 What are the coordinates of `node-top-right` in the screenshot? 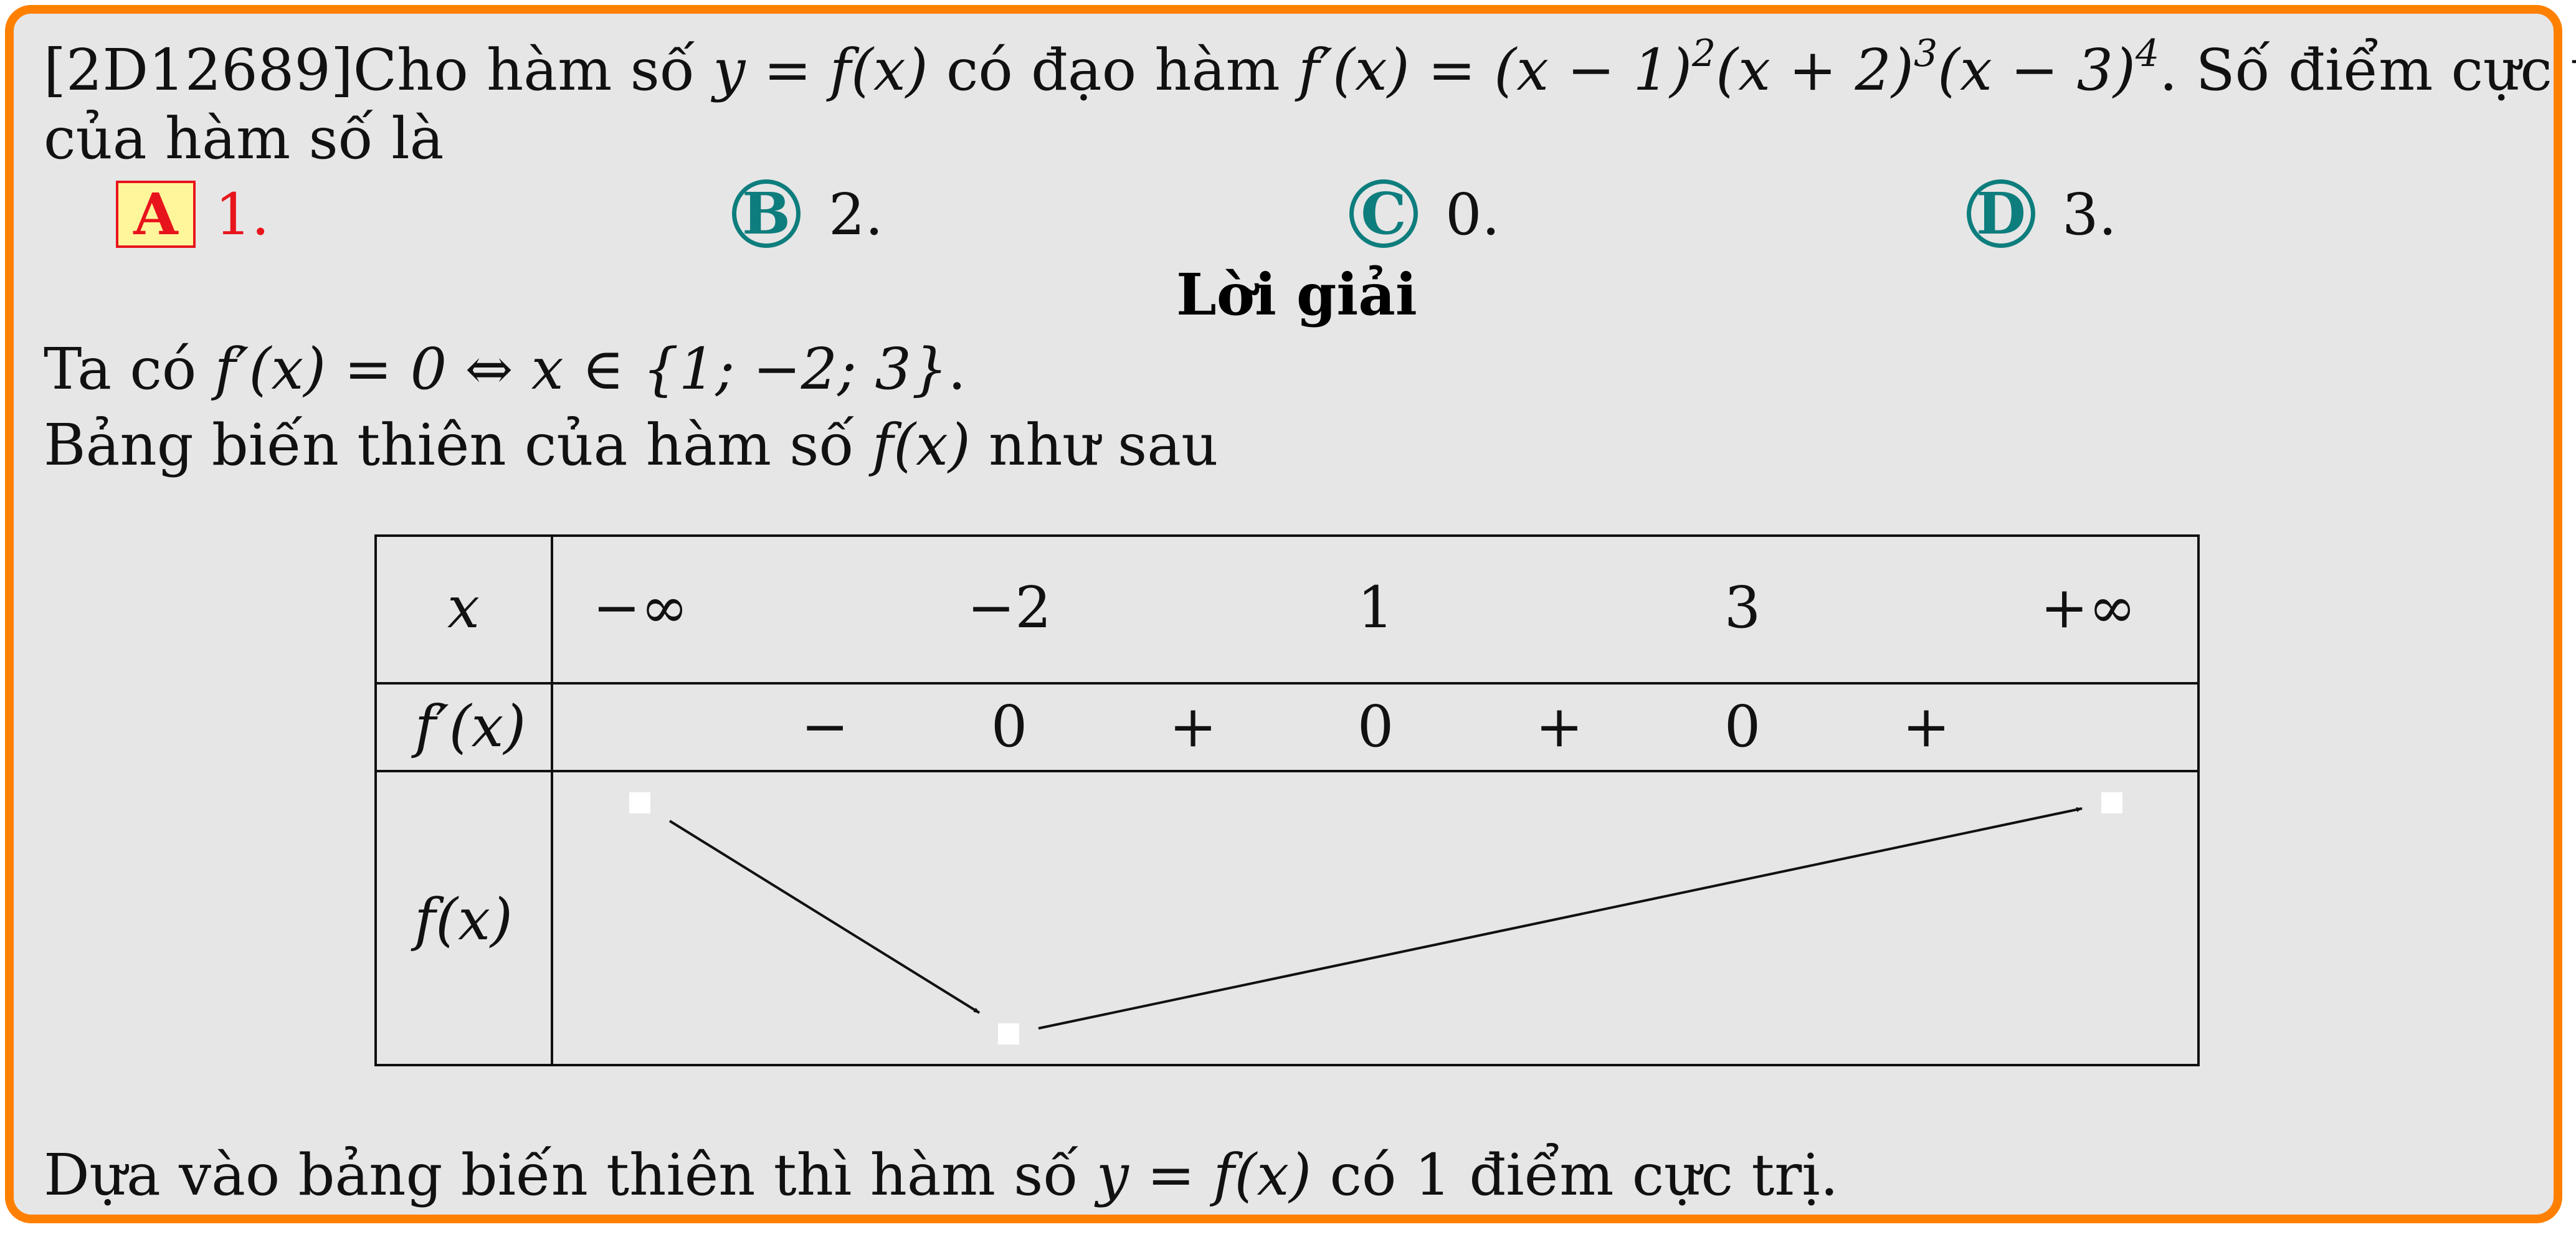 It's located at (2111, 803).